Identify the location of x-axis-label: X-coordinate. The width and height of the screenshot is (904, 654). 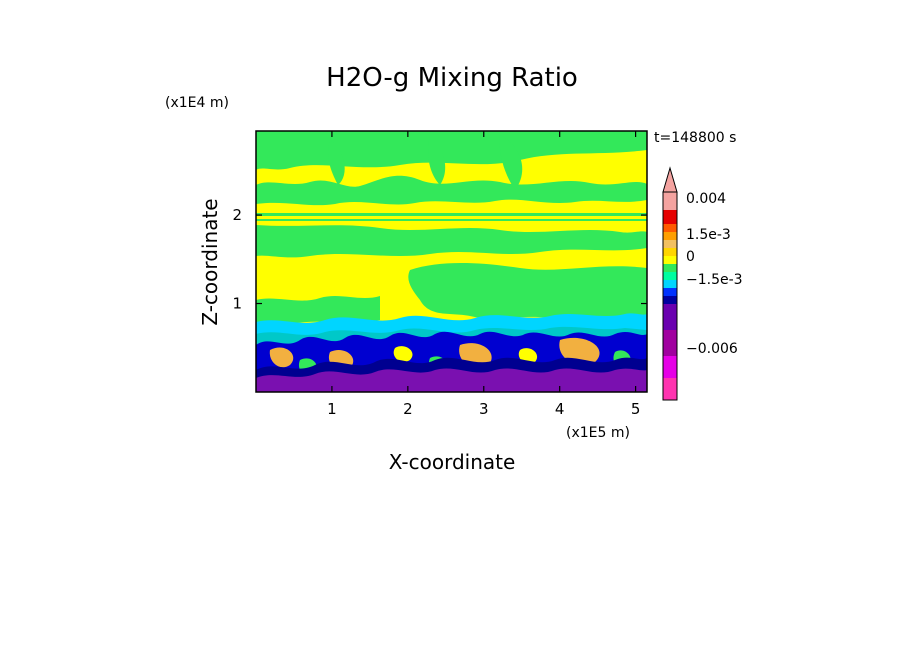
(452, 462).